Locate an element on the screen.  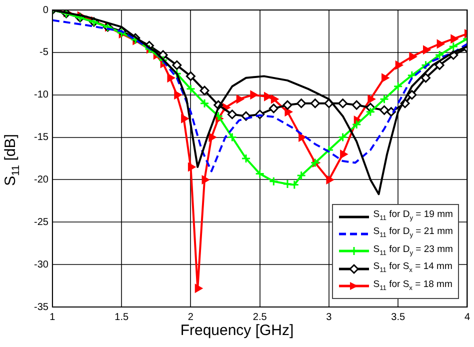
x-tick-label: 2.5 is located at coordinates (260, 317).